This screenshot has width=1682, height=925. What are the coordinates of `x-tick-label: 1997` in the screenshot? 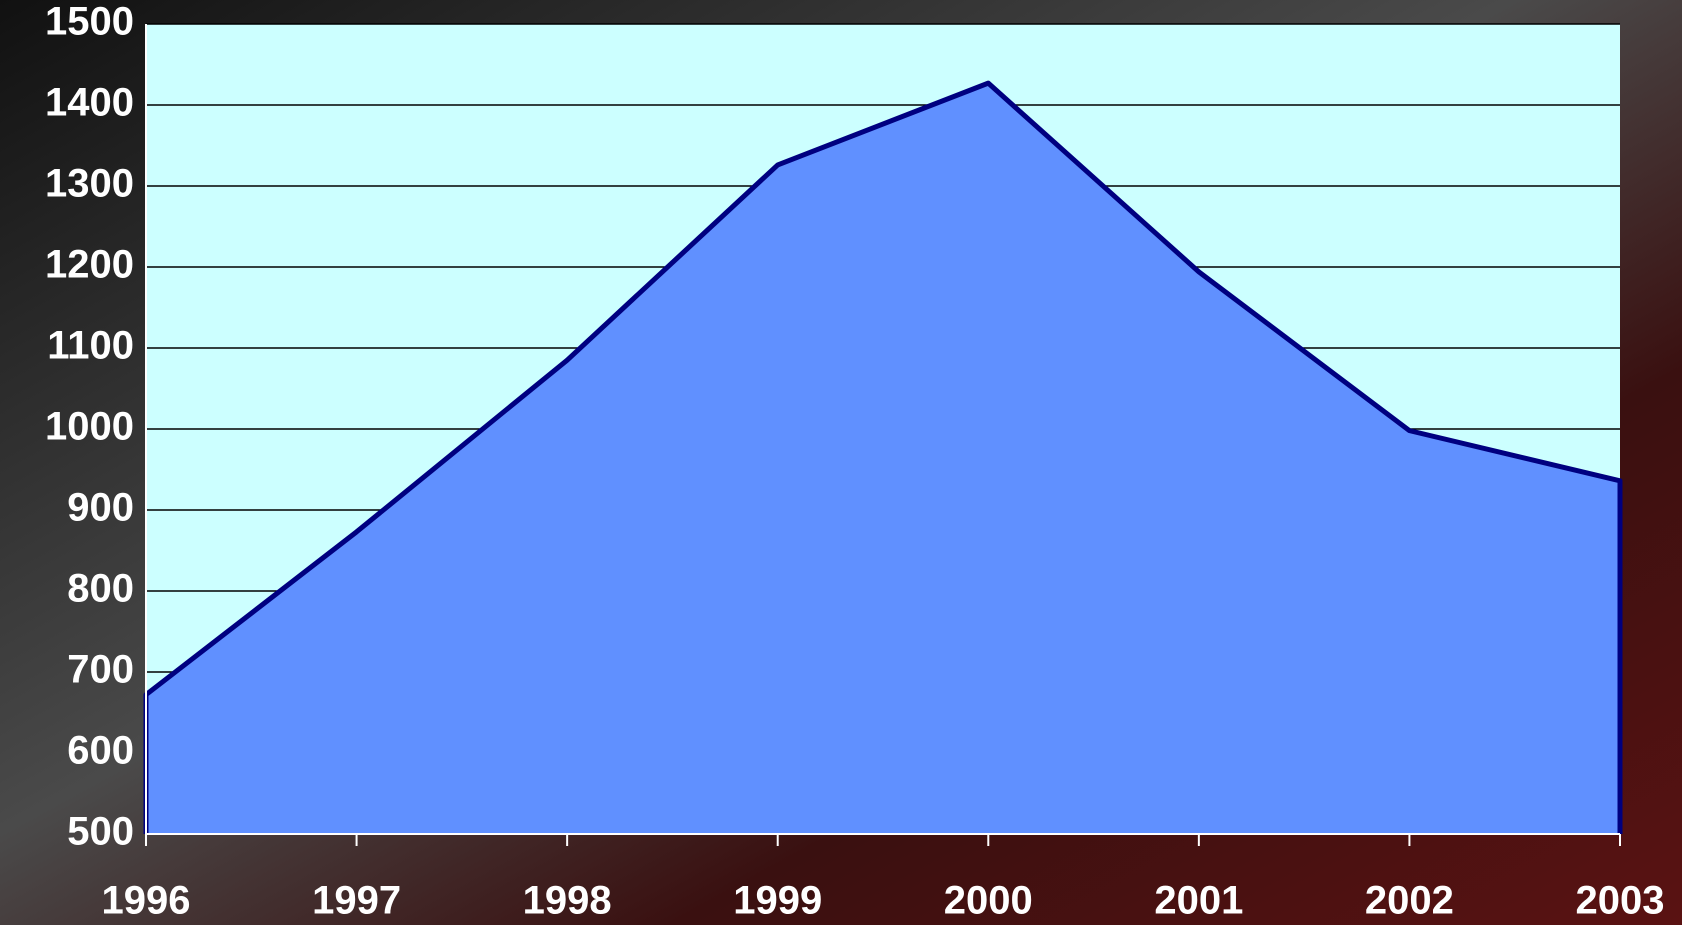 It's located at (356, 901).